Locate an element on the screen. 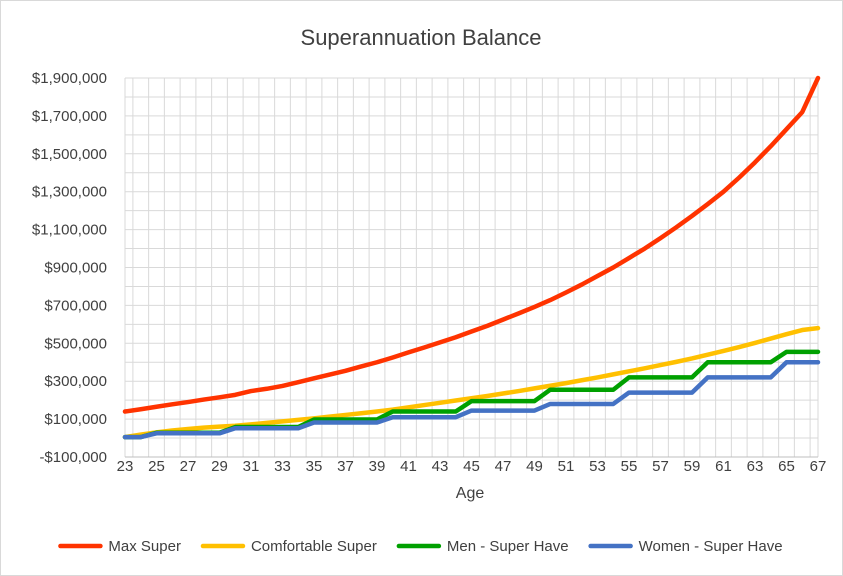 This screenshot has width=843, height=576. legend-item: Comfortable Super is located at coordinates (288, 546).